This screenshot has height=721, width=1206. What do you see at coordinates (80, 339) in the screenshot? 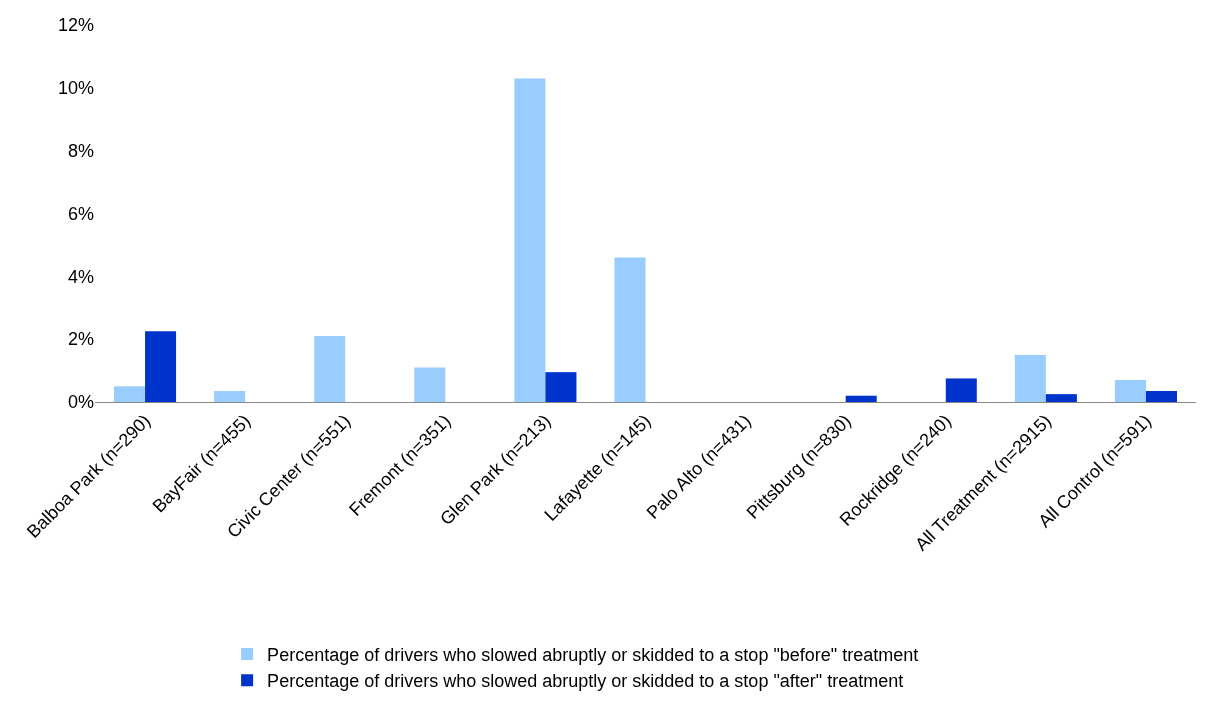
I see `y-tick-label: 2%` at bounding box center [80, 339].